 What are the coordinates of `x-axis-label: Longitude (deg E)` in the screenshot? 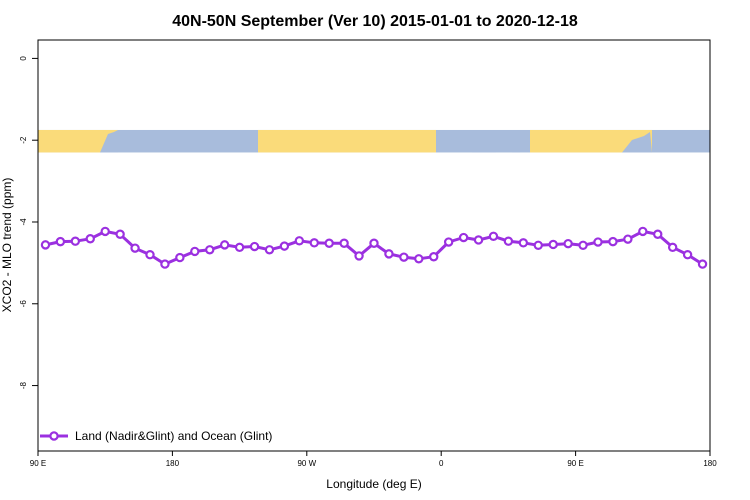 It's located at (373, 484).